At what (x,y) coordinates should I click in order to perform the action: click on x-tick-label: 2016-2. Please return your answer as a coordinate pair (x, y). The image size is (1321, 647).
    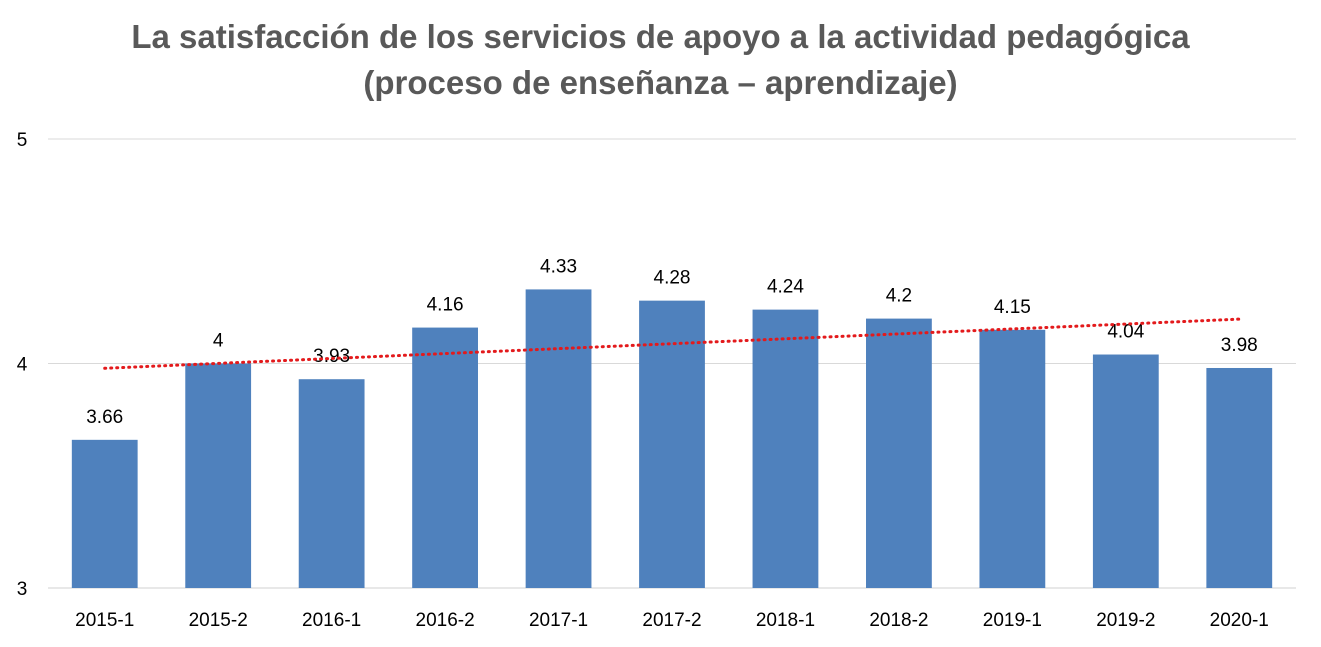
    Looking at the image, I should click on (445, 620).